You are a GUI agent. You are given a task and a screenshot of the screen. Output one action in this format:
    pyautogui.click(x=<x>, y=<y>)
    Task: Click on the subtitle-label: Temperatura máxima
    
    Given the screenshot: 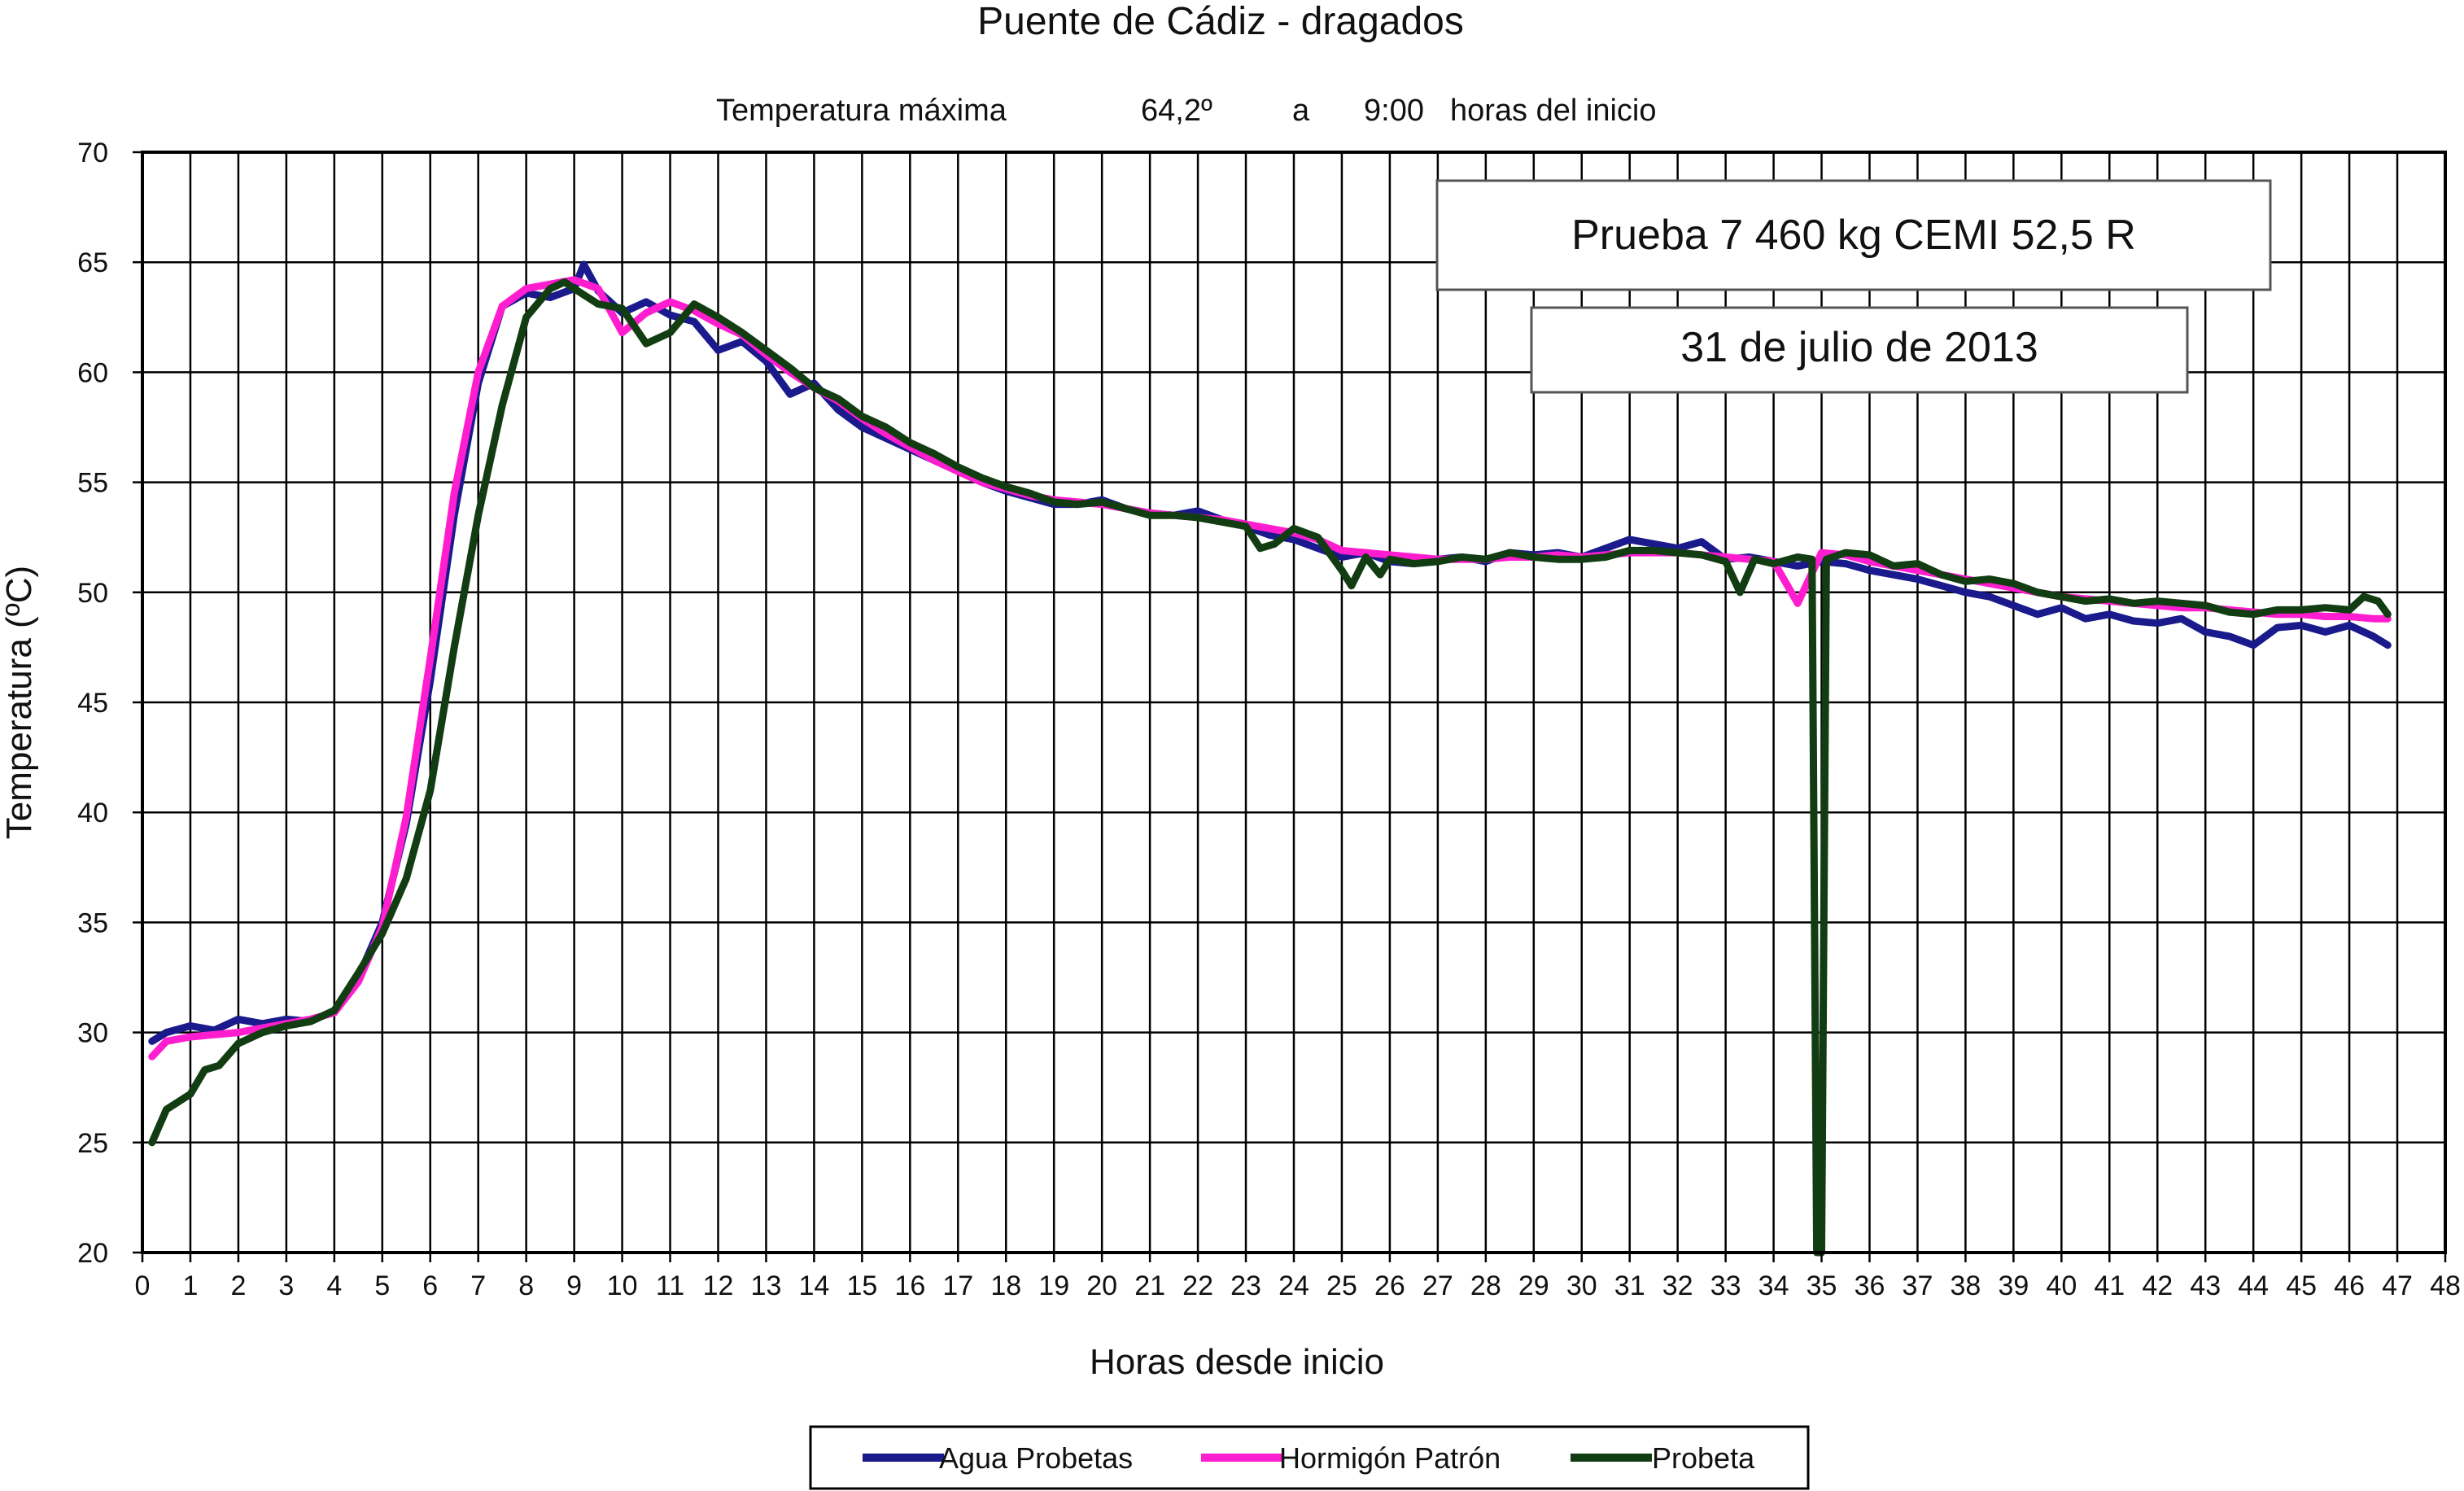 What is the action you would take?
    pyautogui.click(x=862, y=111)
    